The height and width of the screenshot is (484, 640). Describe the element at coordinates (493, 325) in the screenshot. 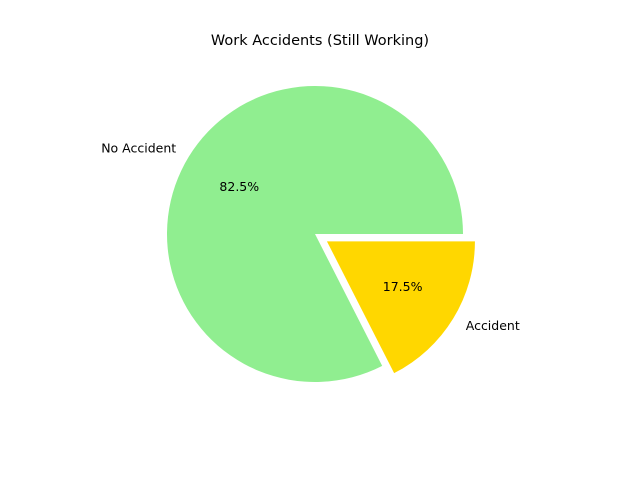

I see `slice-label: Accident` at that location.